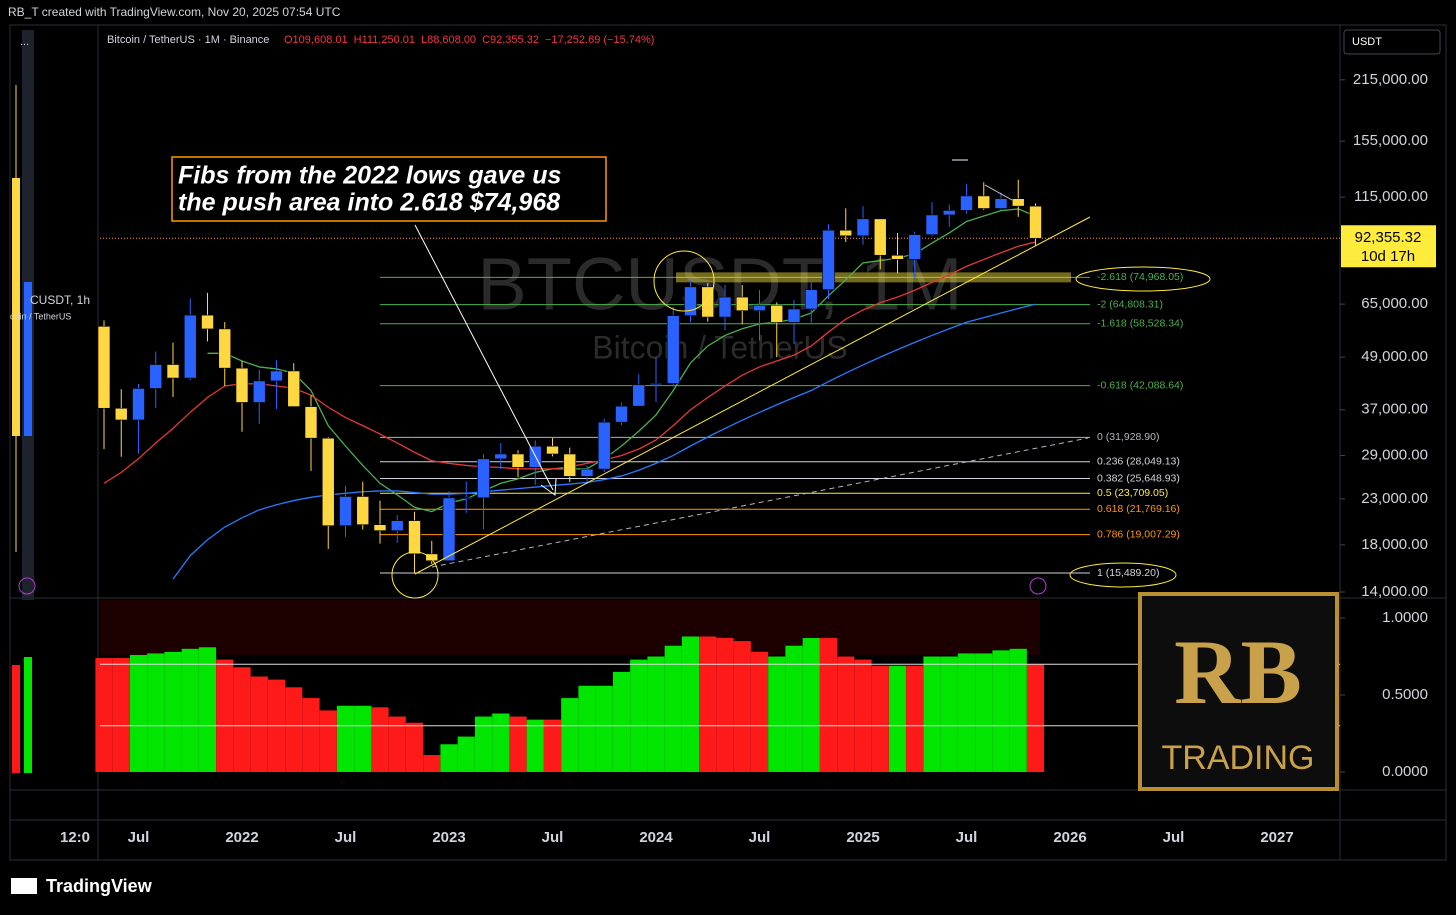 The width and height of the screenshot is (1456, 915). I want to click on trend-line, so click(998, 192).